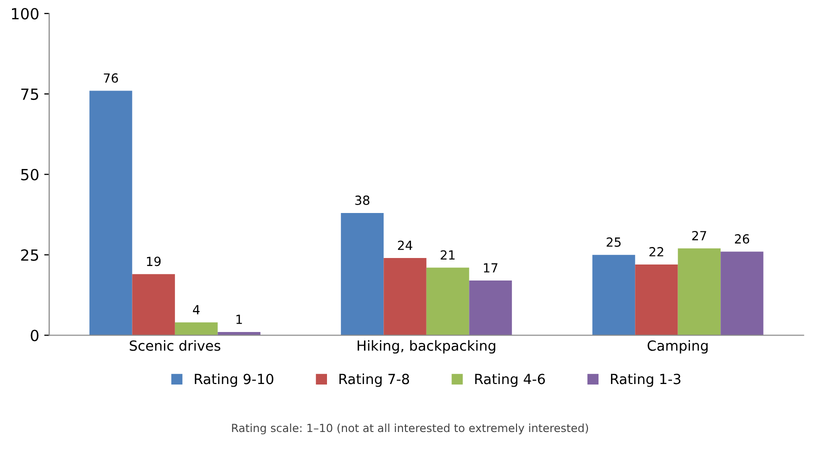 This screenshot has height=450, width=820. Describe the element at coordinates (678, 347) in the screenshot. I see `x-tick-label: Camping` at that location.